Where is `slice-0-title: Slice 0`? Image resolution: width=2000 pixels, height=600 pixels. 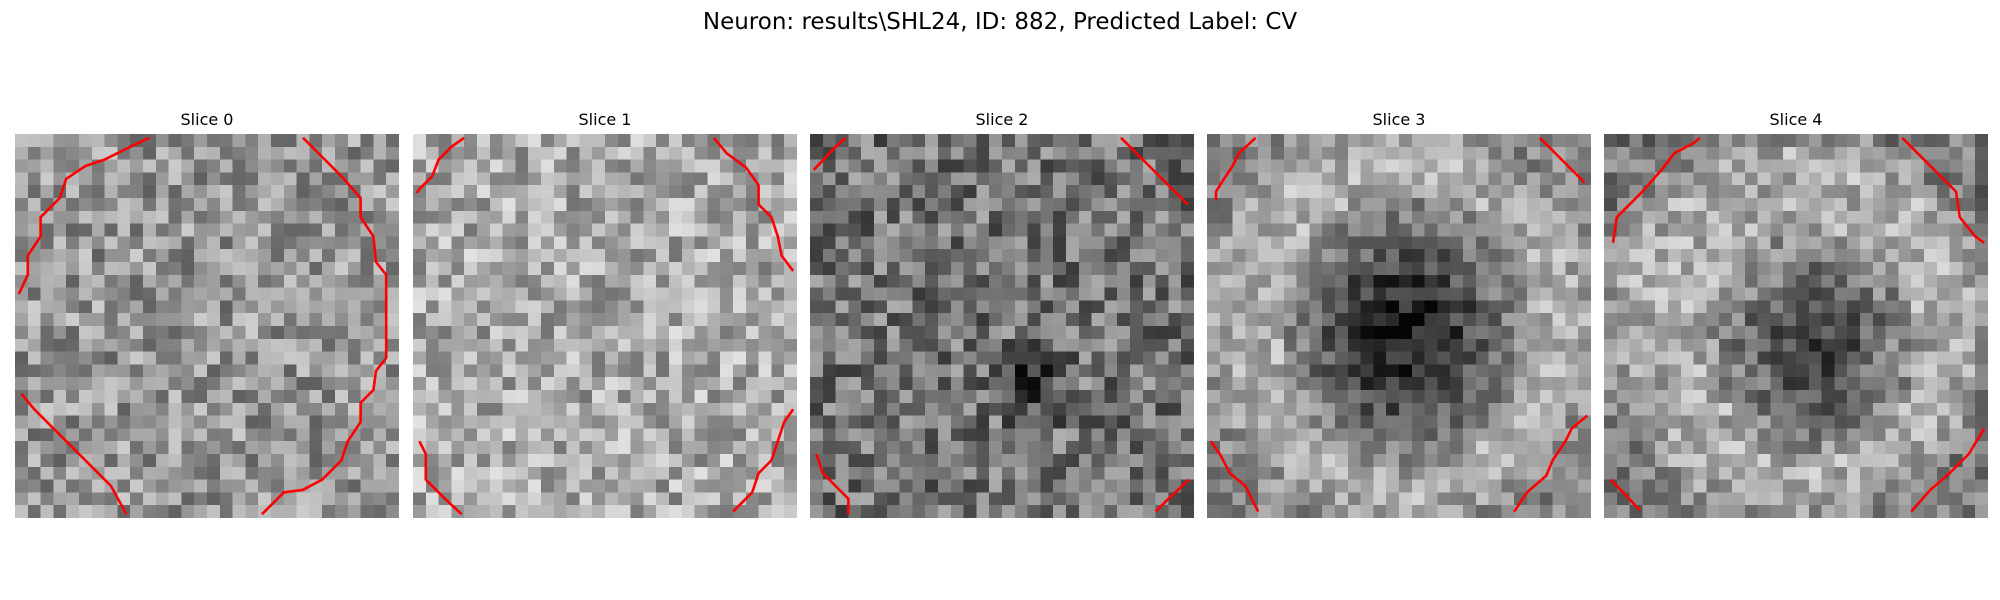
slice-0-title: Slice 0 is located at coordinates (207, 119).